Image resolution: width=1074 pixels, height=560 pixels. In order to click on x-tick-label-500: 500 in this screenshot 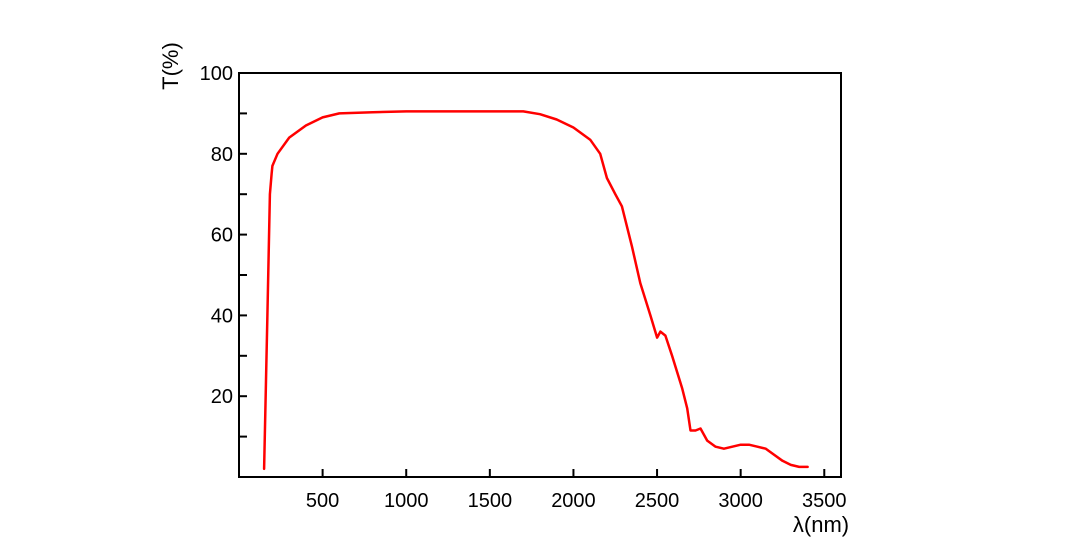, I will do `click(322, 501)`.